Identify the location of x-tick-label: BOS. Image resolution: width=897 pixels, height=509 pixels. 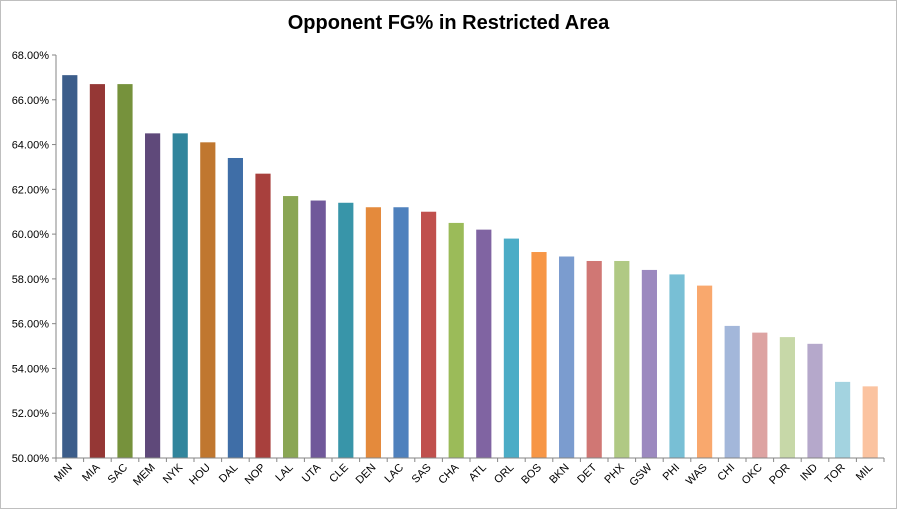
(531, 474).